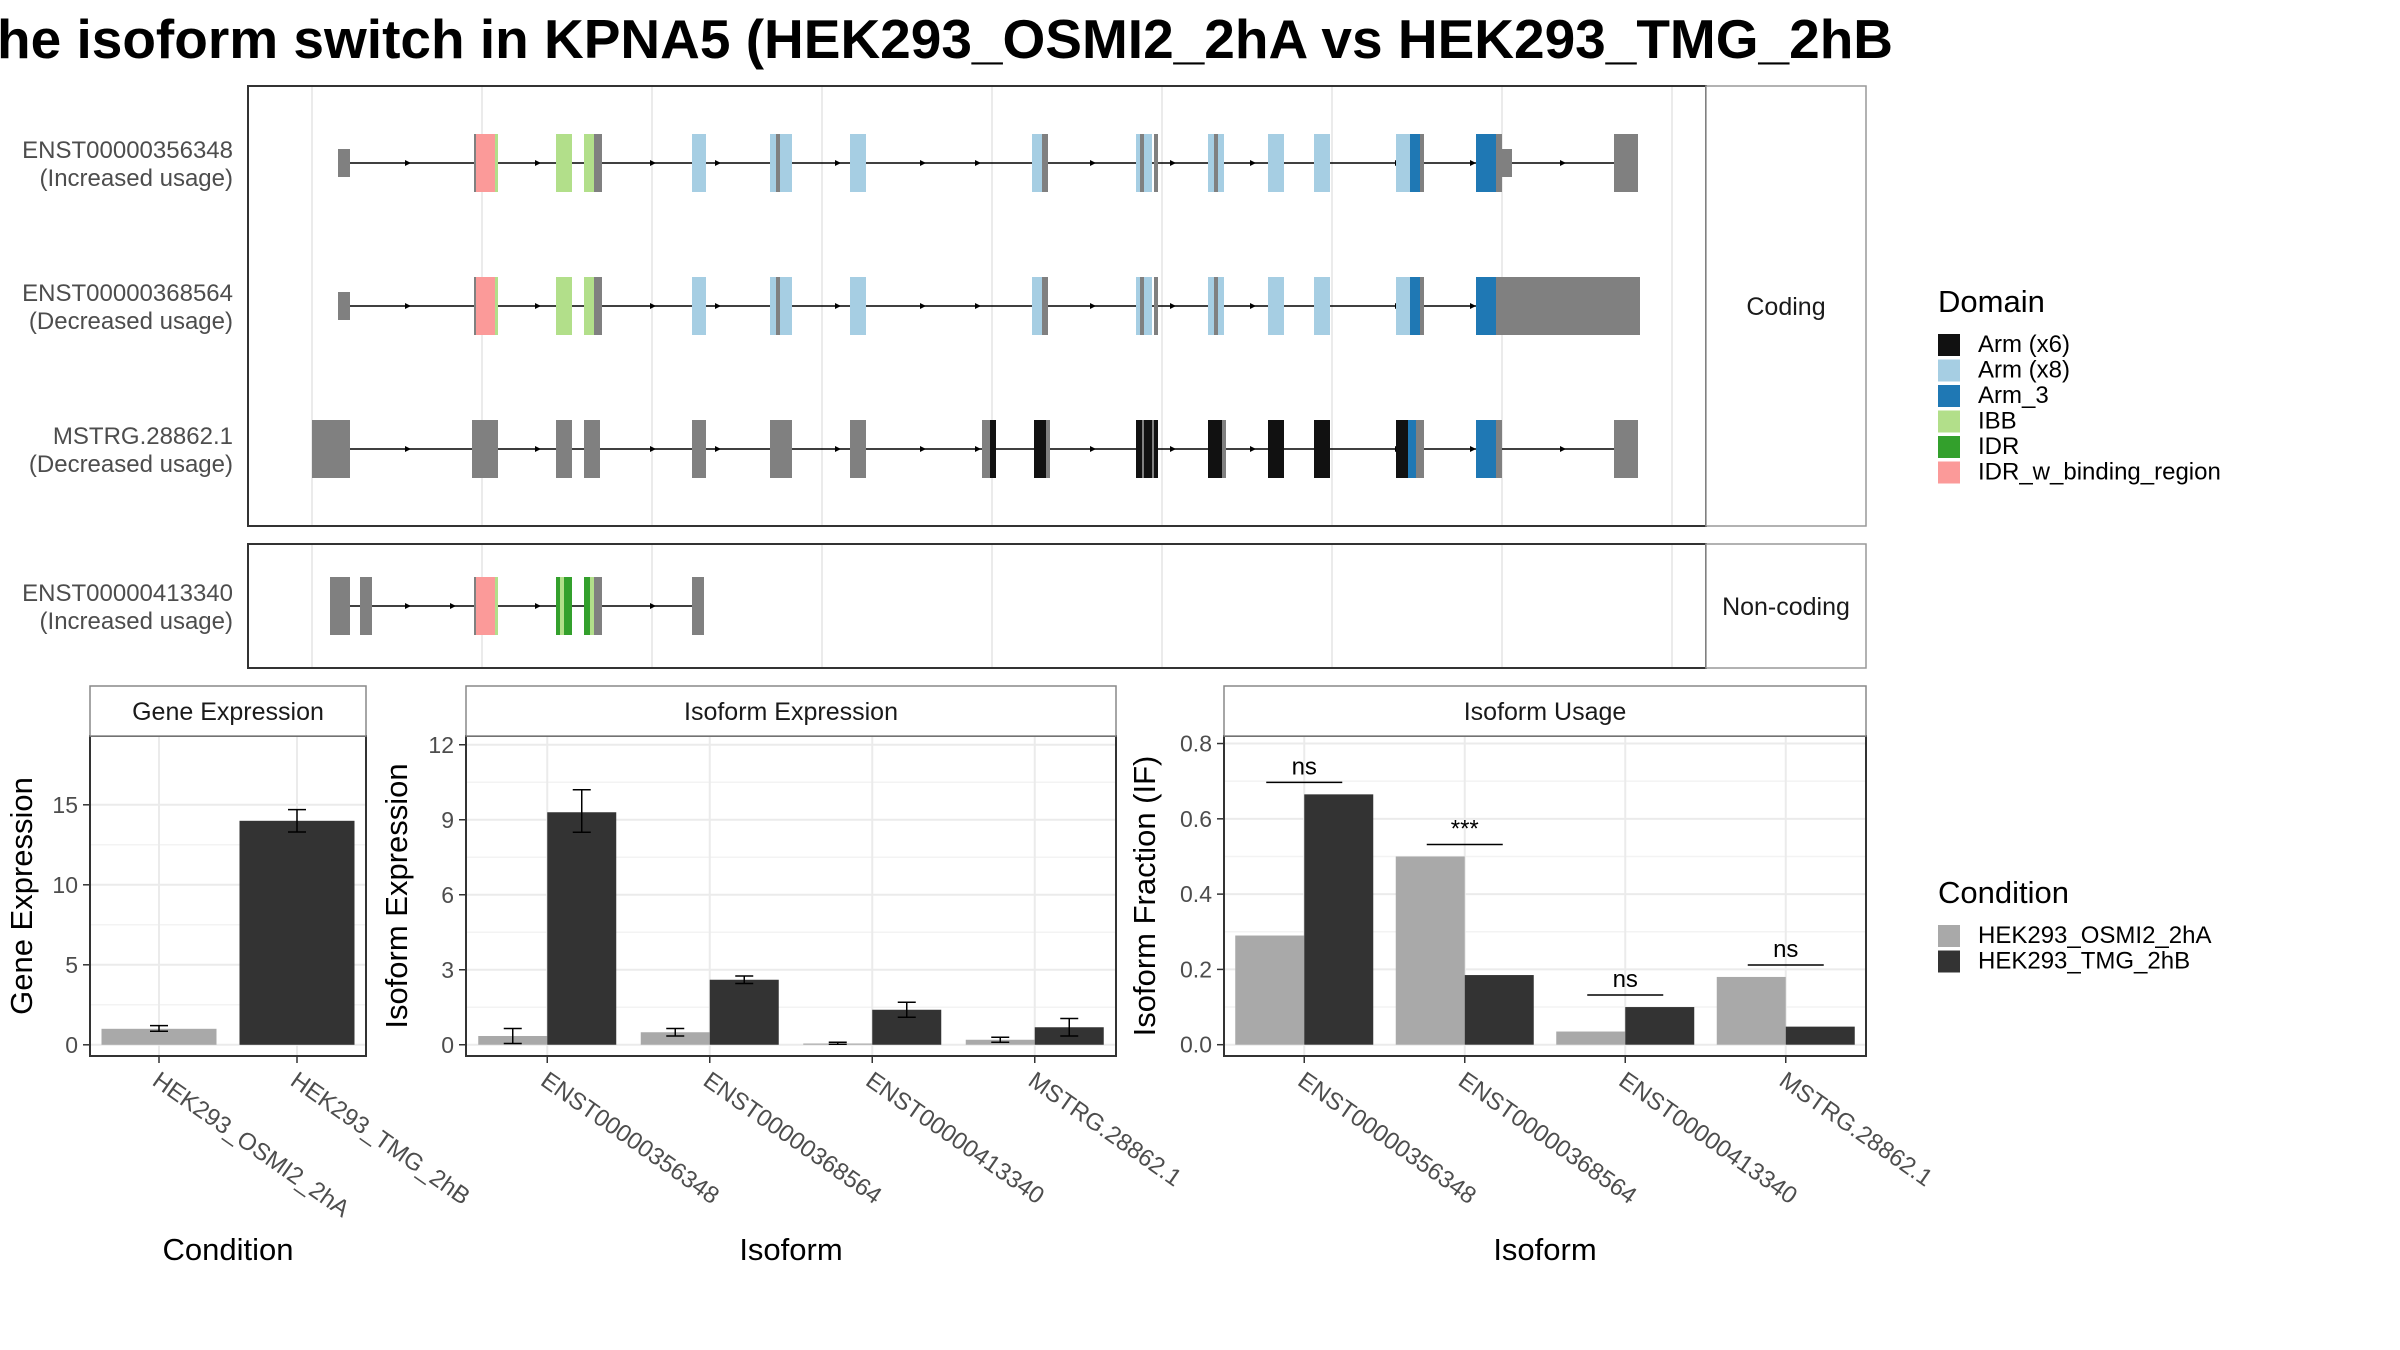  I want to click on transcript-name: MSTRG.28862.1, so click(143, 436).